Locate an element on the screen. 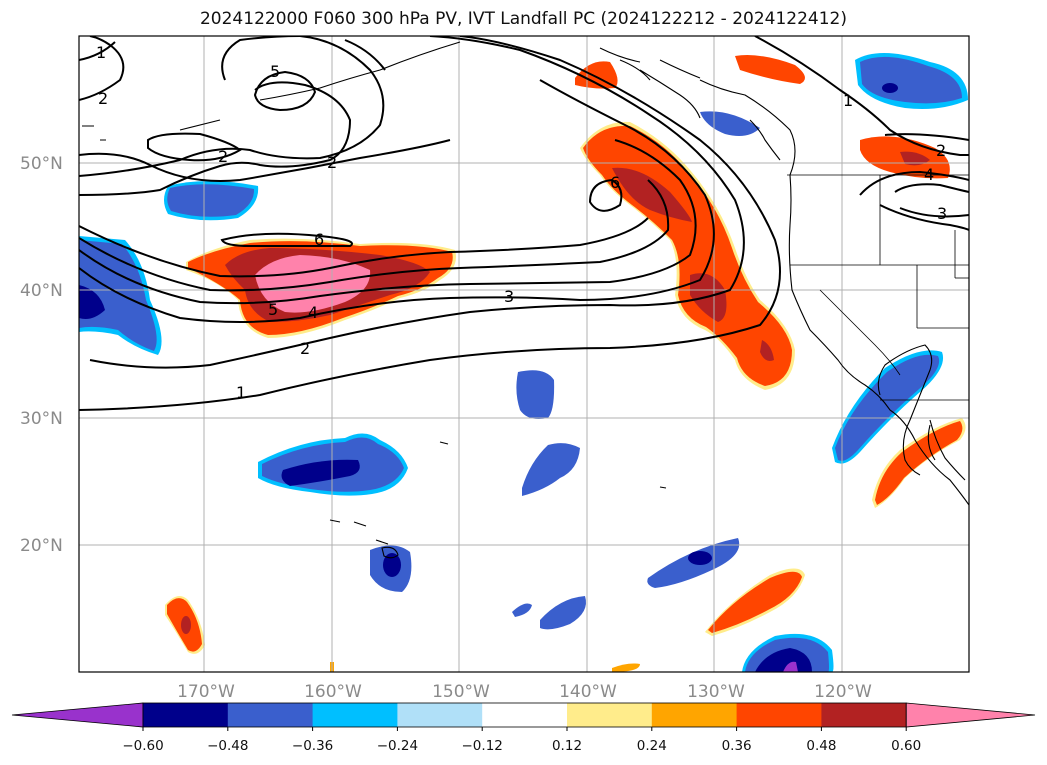 This screenshot has height=765, width=1047. lat-label-40n: 40°N is located at coordinates (41, 291).